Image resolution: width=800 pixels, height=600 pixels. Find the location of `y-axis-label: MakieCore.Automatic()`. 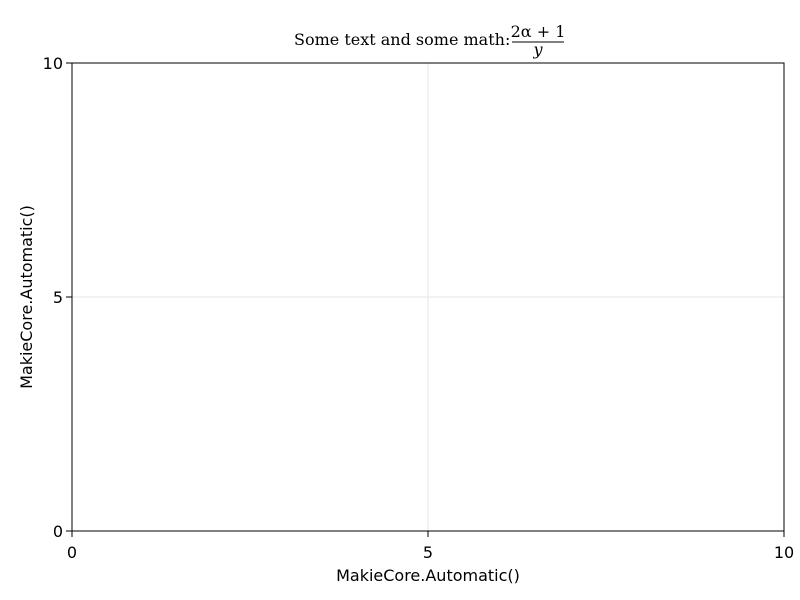

y-axis-label: MakieCore.Automatic() is located at coordinates (26, 297).